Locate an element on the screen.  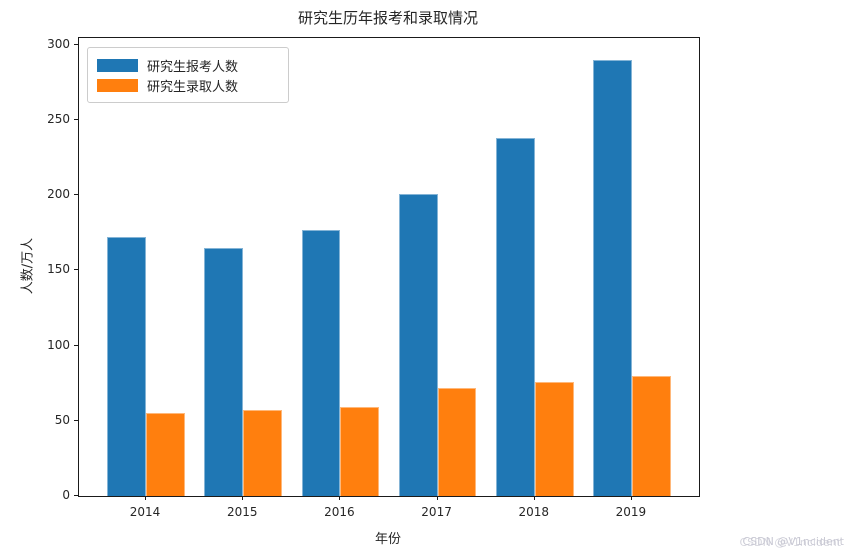
bar-admitted-2015 is located at coordinates (263, 453).